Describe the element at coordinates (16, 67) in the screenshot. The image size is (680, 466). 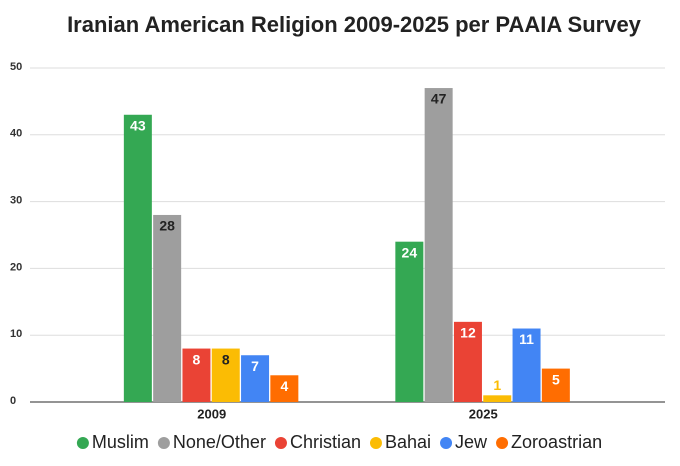
I see `y-tick-label: 50` at that location.